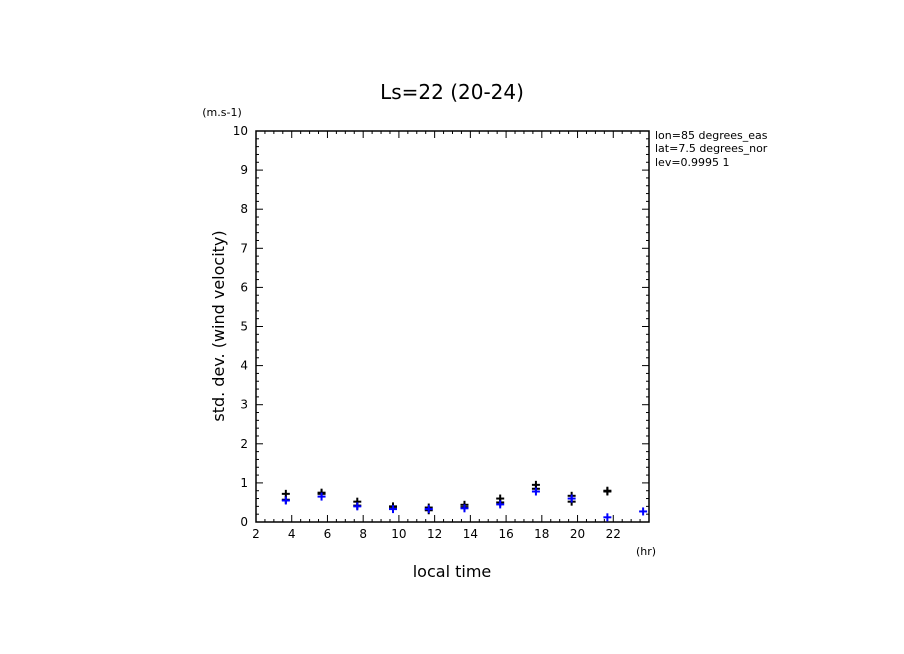  Describe the element at coordinates (244, 483) in the screenshot. I see `y-tick-label: 1` at that location.